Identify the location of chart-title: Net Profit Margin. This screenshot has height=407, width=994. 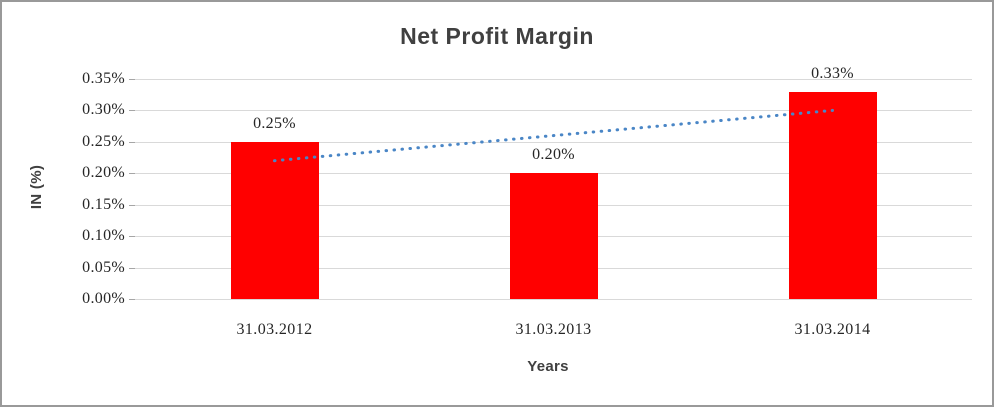
(497, 36).